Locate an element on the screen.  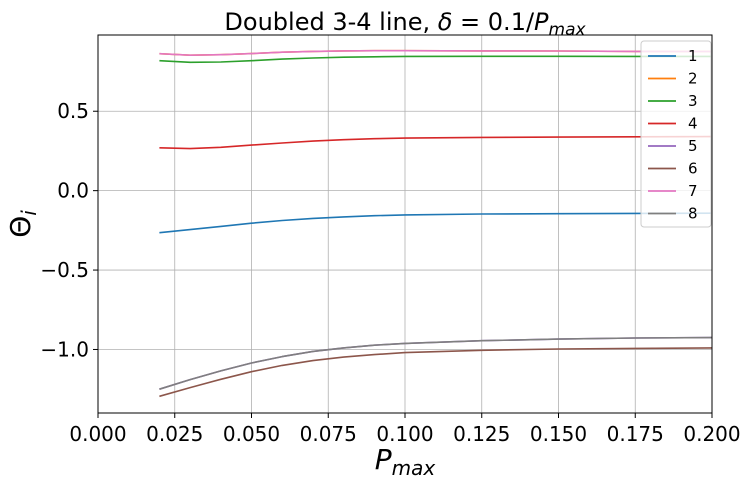
legend-label-8: 8 is located at coordinates (693, 214).